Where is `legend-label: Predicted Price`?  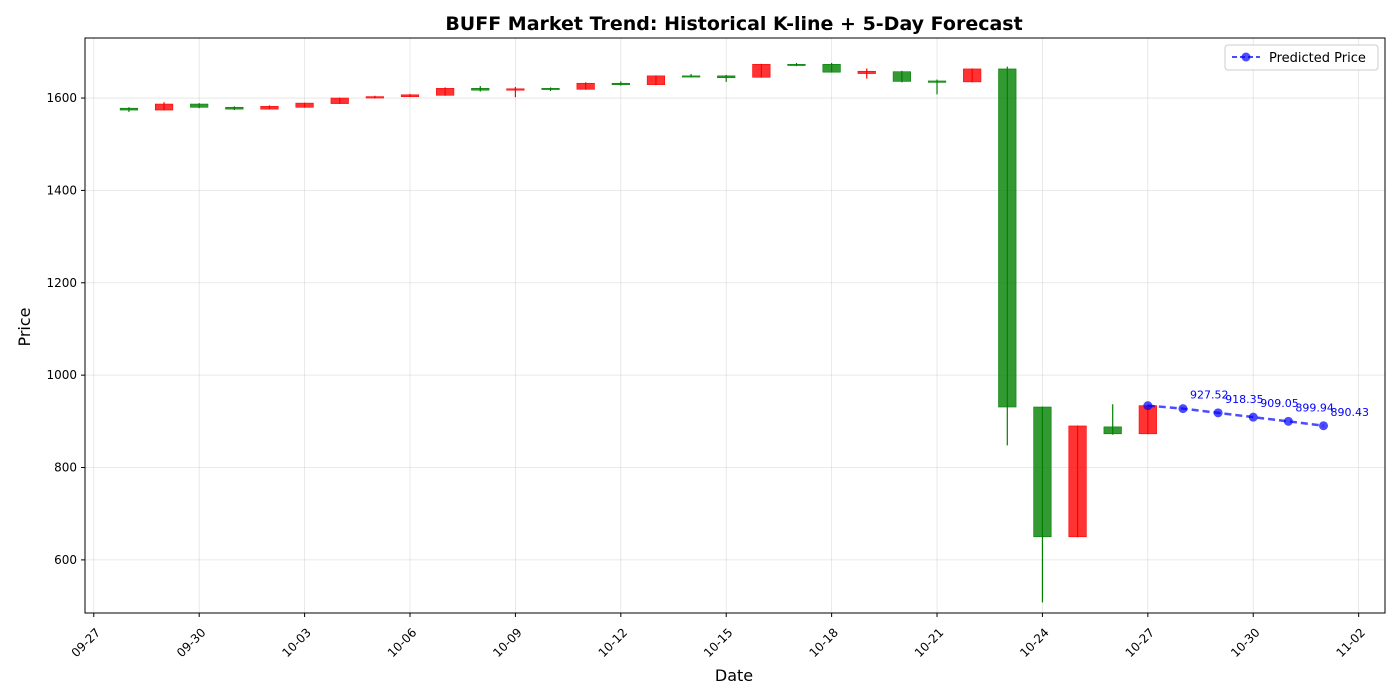
legend-label: Predicted Price is located at coordinates (1317, 58).